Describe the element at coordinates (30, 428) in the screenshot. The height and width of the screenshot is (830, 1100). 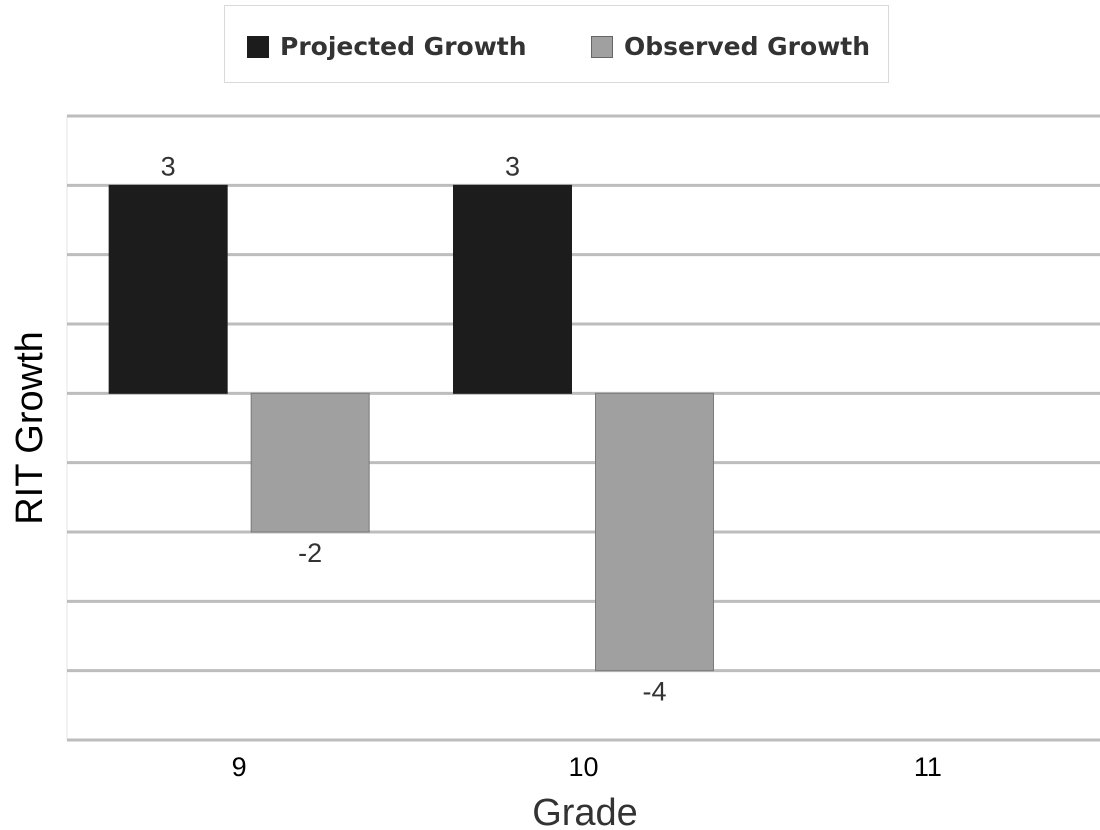
I see `y-axis-title: RIT Growth` at that location.